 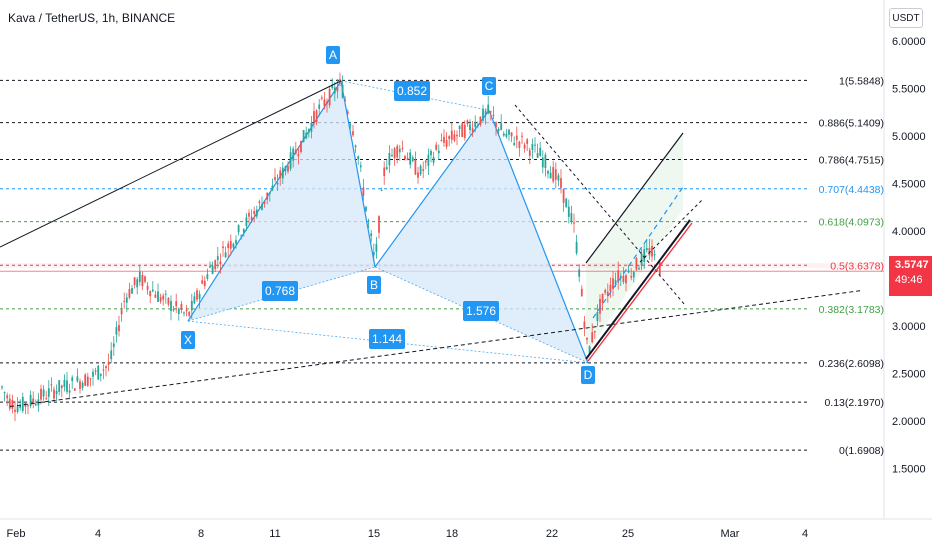 I want to click on price-tick-label: 2.5000, so click(x=909, y=374).